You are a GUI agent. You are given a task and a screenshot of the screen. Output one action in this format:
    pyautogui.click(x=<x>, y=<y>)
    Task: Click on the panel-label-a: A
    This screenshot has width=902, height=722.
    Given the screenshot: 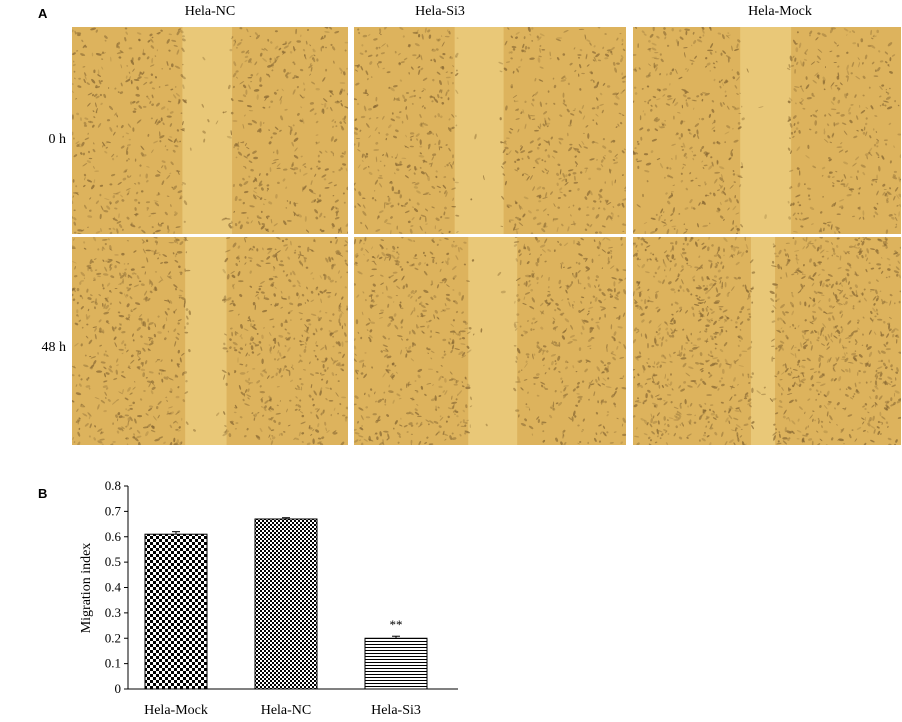 What is the action you would take?
    pyautogui.click(x=43, y=13)
    